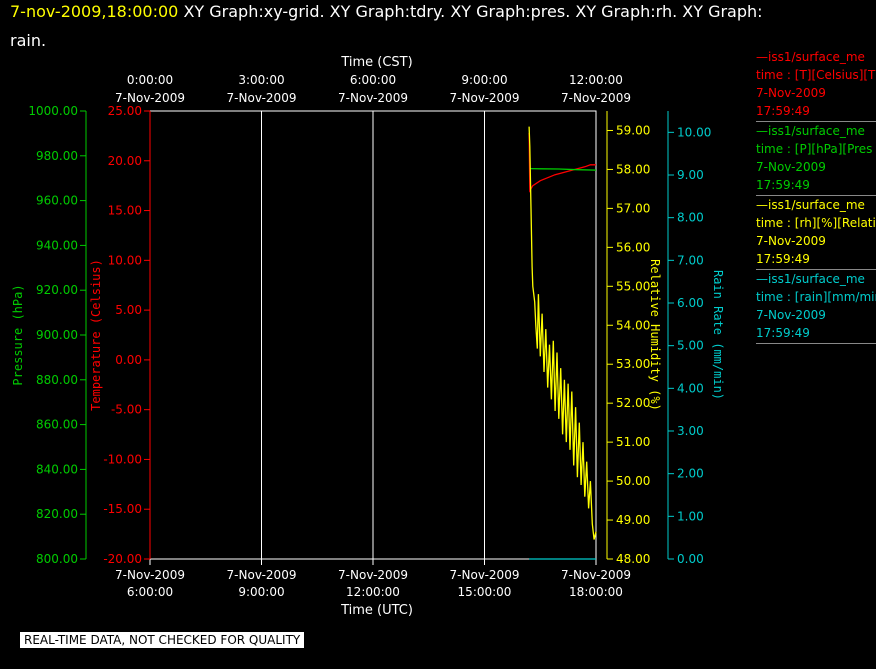 The height and width of the screenshot is (669, 876). What do you see at coordinates (690, 218) in the screenshot?
I see `rain-tick-label: 8.00` at bounding box center [690, 218].